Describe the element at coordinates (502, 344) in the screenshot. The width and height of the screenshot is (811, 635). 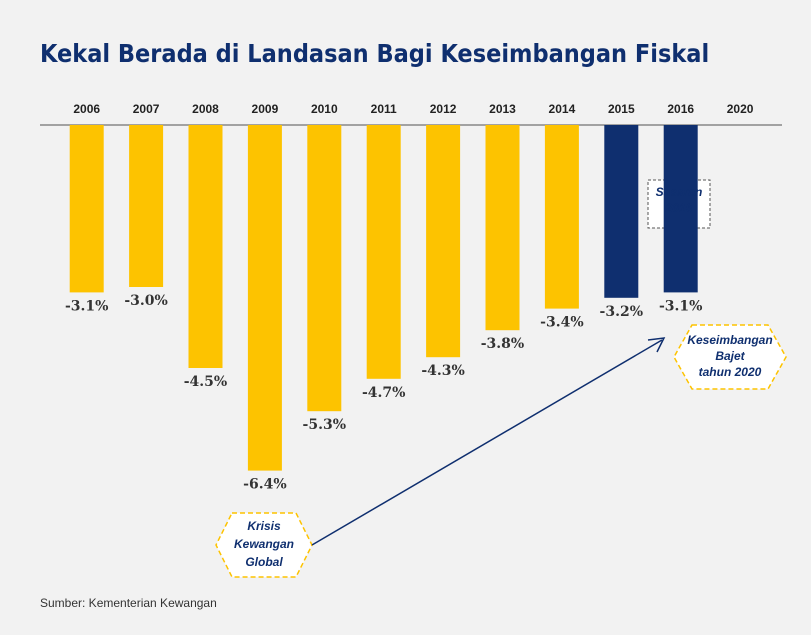
I see `data-label: -3.8%` at that location.